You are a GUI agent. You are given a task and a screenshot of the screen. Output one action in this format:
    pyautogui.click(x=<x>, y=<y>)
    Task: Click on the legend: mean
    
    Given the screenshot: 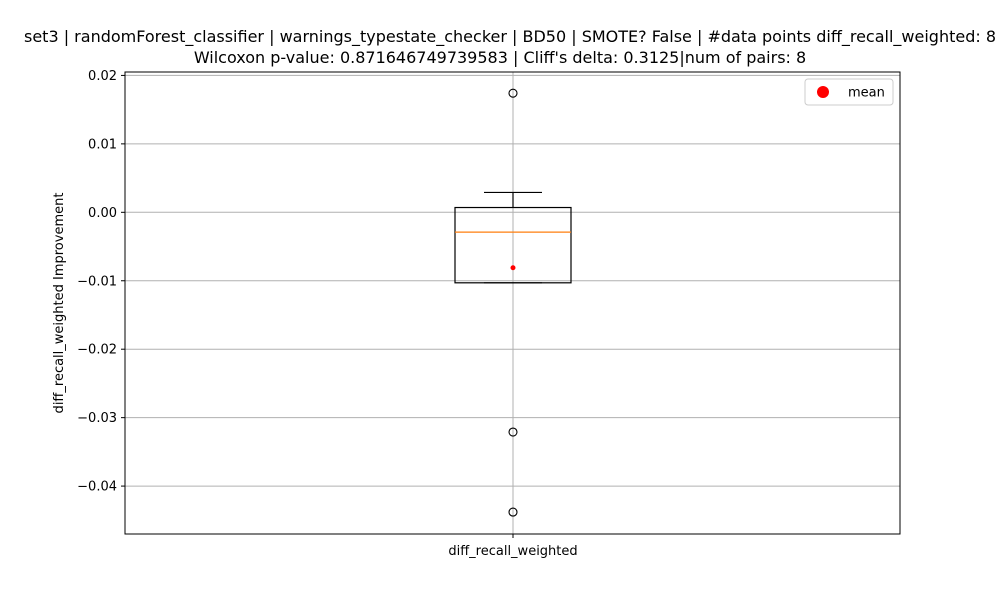 What is the action you would take?
    pyautogui.click(x=849, y=92)
    